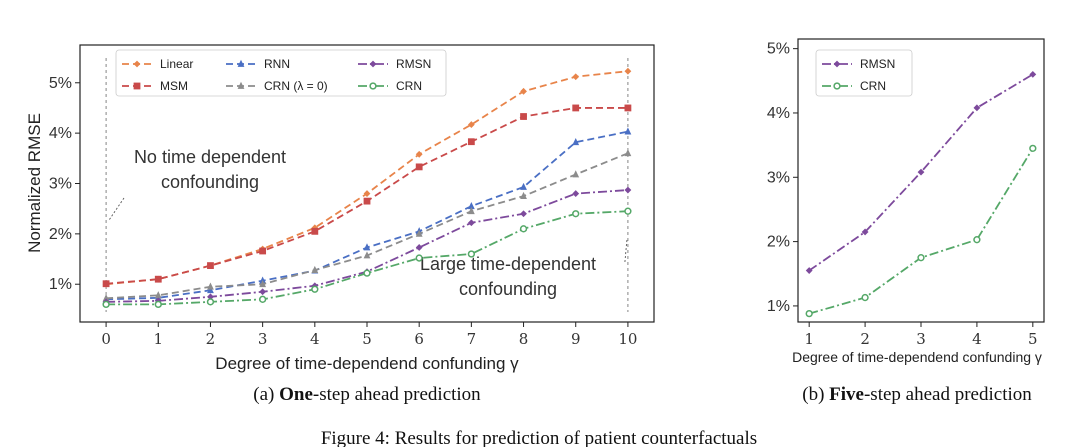 The image size is (1079, 447). I want to click on x-tick-label: 7, so click(472, 339).